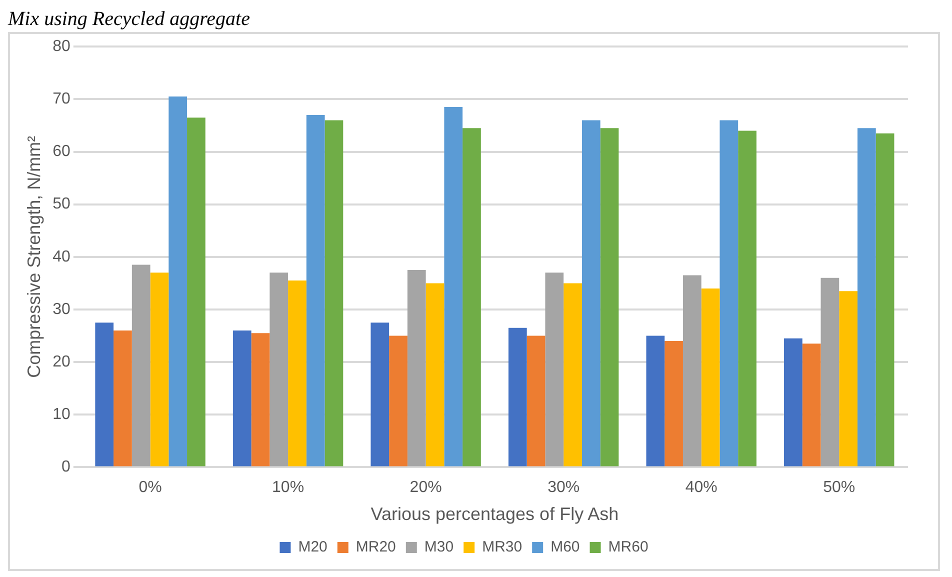 The height and width of the screenshot is (577, 952). Describe the element at coordinates (502, 547) in the screenshot. I see `legend-label: MR30` at that location.